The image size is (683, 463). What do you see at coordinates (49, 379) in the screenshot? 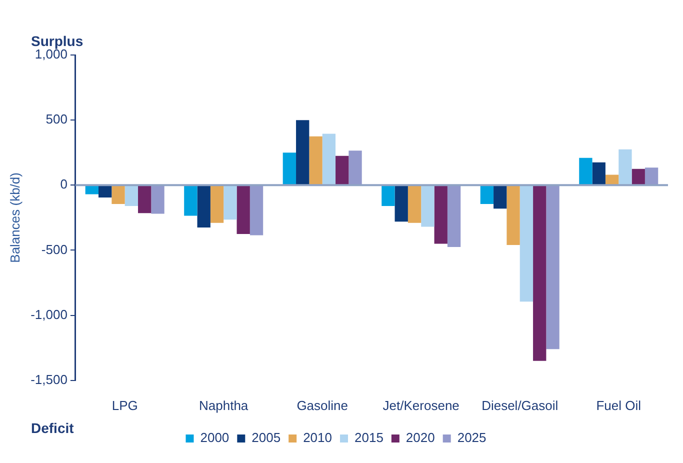
I see `y-tick-label: -1,500` at bounding box center [49, 379].